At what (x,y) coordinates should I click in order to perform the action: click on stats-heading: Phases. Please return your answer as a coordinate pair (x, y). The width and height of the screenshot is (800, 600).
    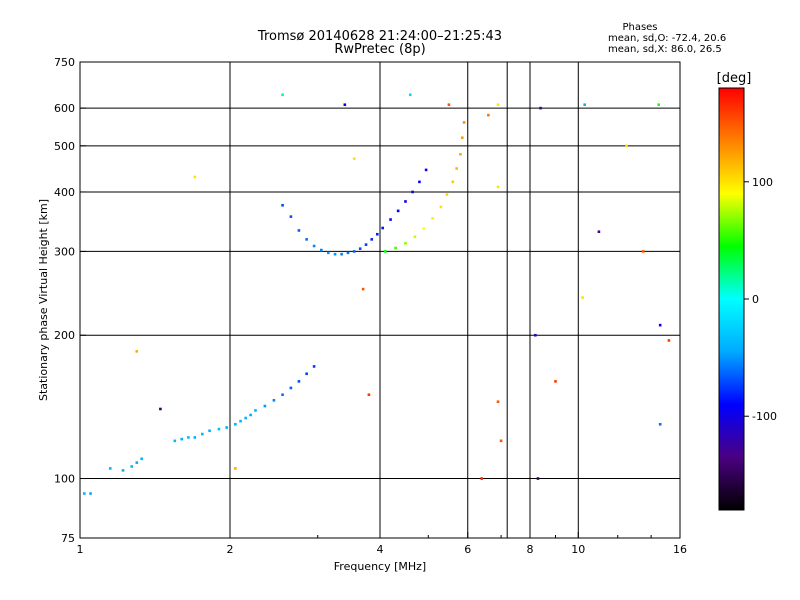
    Looking at the image, I should click on (639, 27).